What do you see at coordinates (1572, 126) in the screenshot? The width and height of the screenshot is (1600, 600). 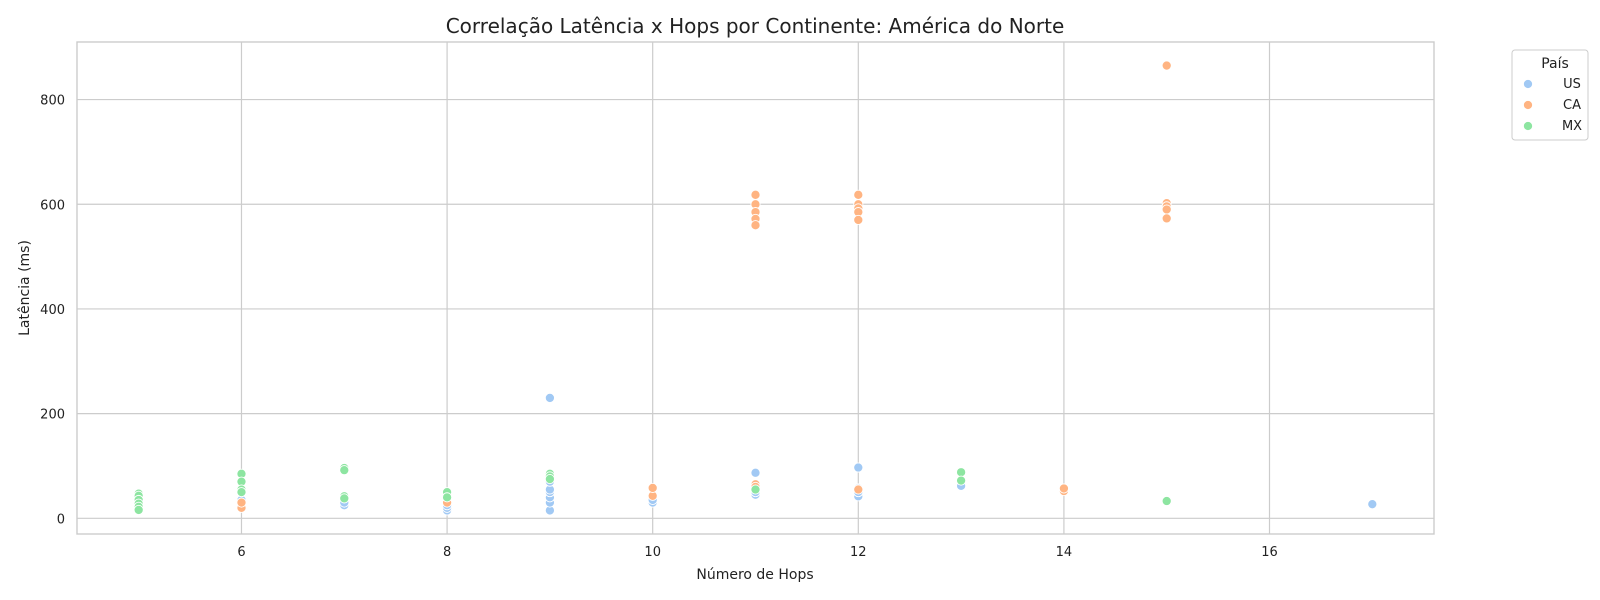 I see `legend-label: MX` at bounding box center [1572, 126].